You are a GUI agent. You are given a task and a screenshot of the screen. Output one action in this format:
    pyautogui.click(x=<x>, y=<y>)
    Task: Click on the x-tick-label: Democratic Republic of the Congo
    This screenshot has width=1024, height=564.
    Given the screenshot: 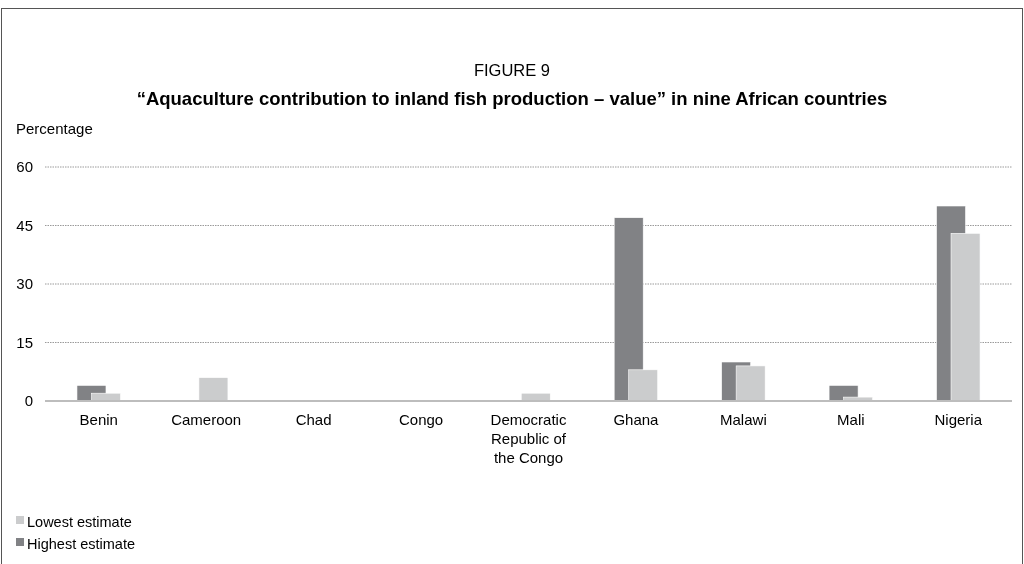 What is the action you would take?
    pyautogui.click(x=528, y=438)
    